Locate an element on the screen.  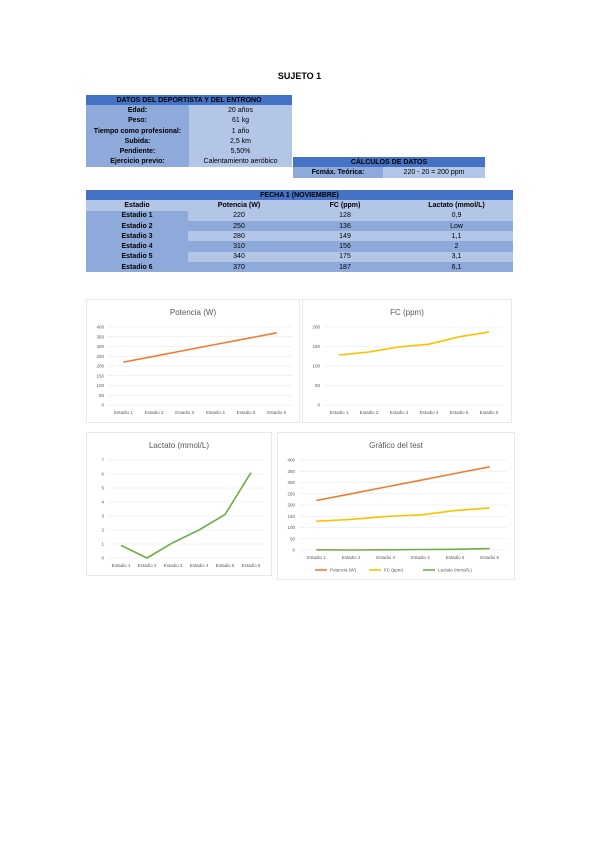
y-tick-label: 200 is located at coordinates (316, 327).